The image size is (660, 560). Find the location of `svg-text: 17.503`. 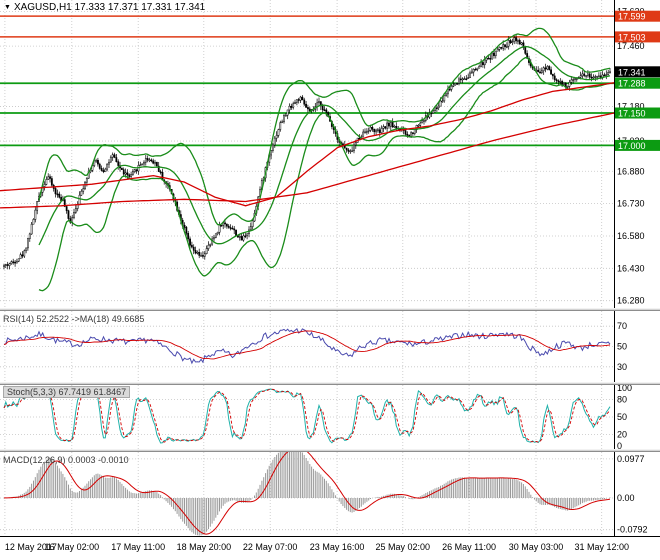

svg-text: 17.503 is located at coordinates (632, 37).